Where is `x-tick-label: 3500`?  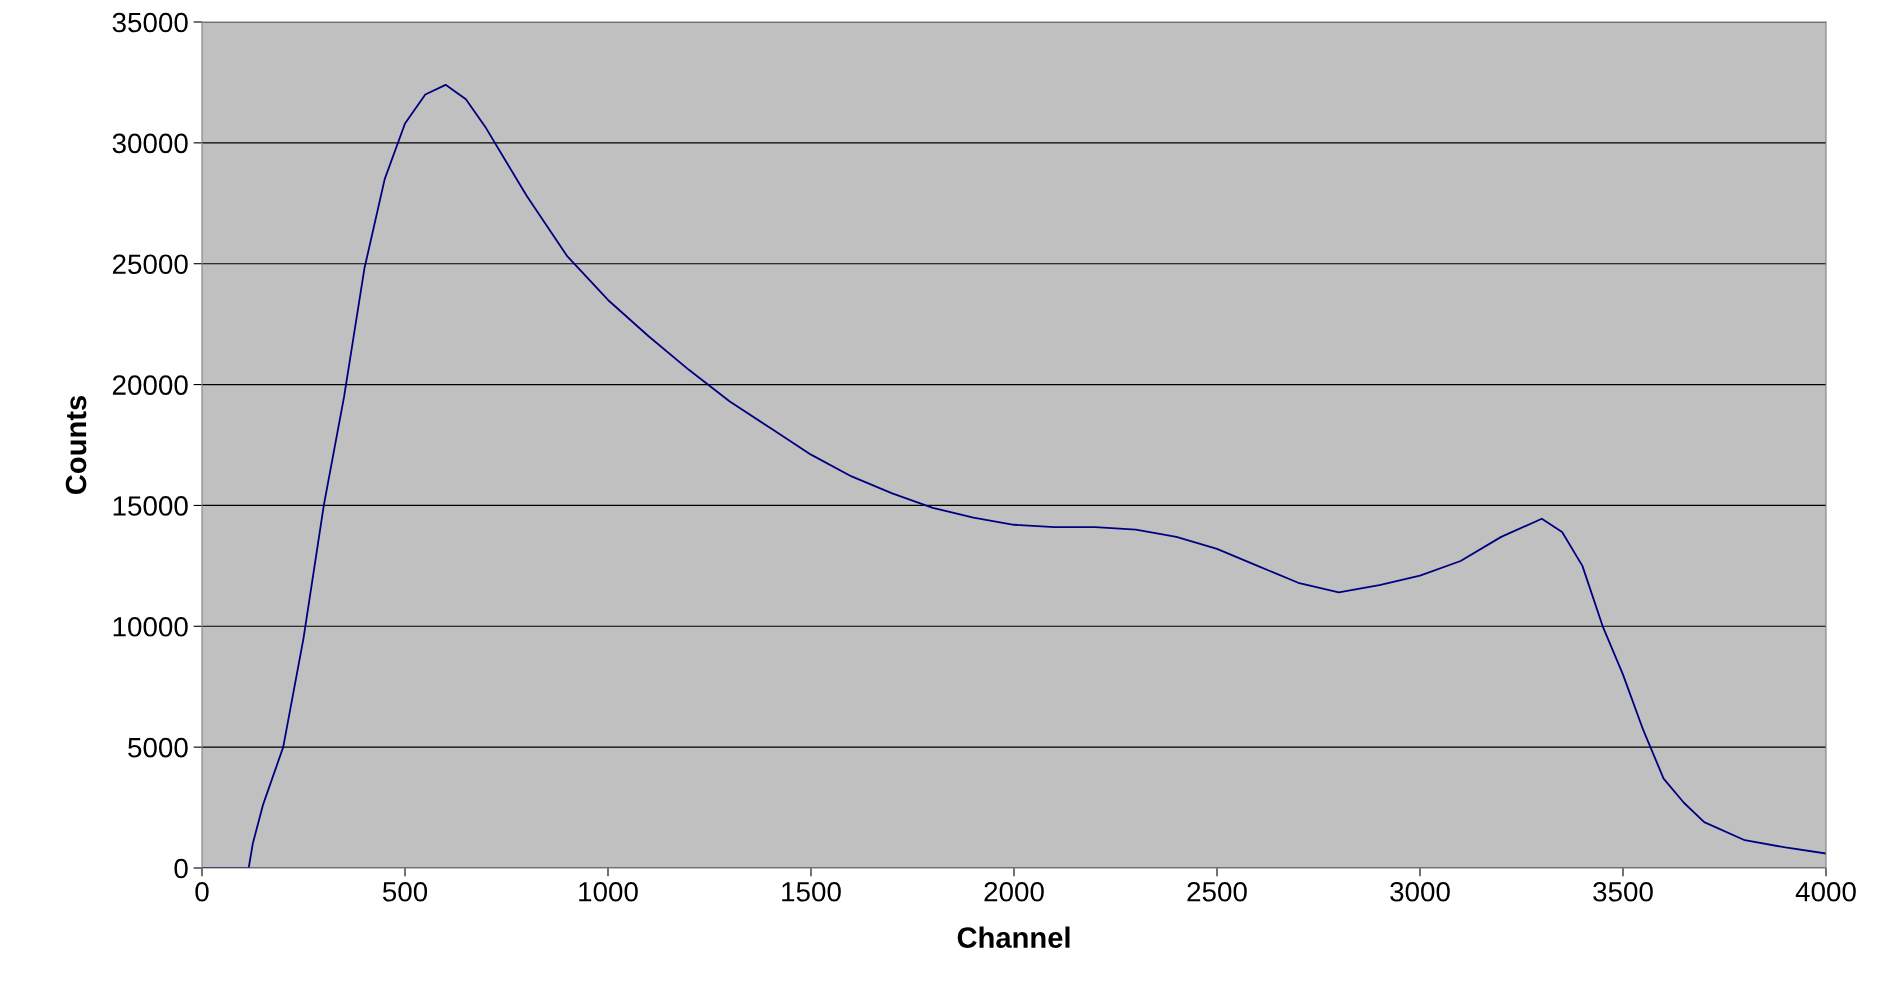
x-tick-label: 3500 is located at coordinates (1623, 891).